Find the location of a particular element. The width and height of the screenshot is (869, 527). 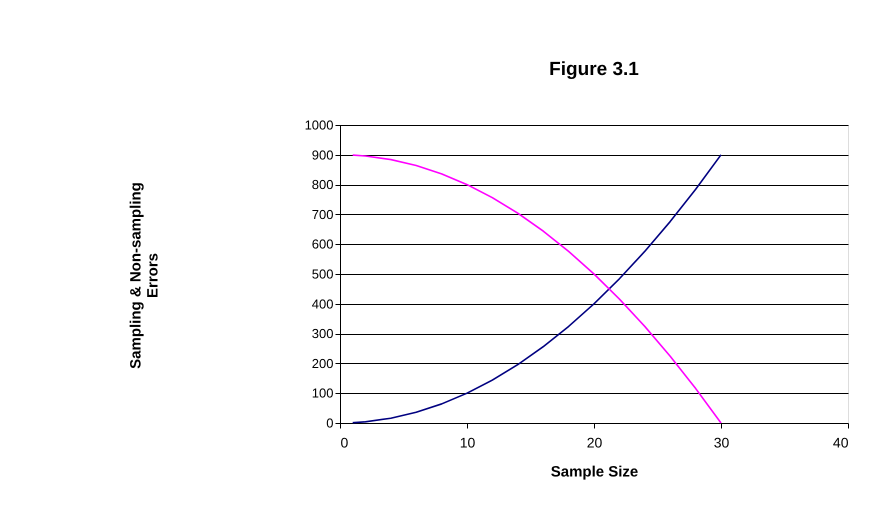

x-tick-label: 40 is located at coordinates (840, 442).